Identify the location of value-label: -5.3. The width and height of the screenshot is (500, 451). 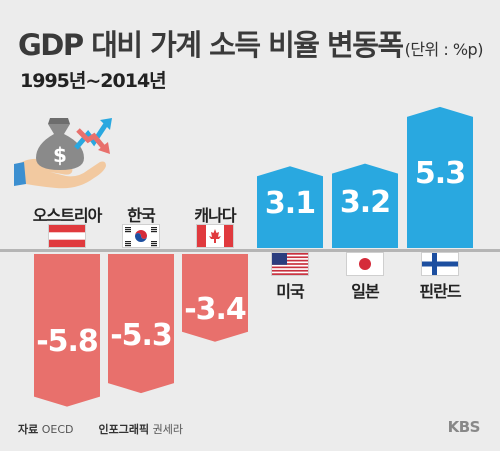
(141, 335).